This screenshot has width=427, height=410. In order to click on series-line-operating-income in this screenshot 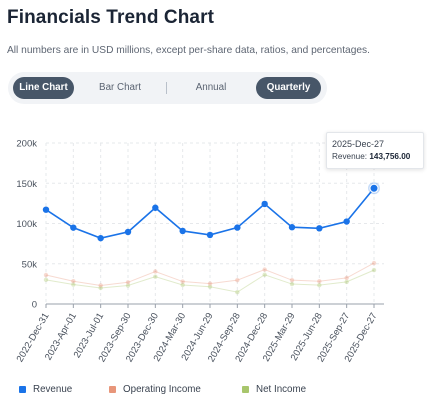, I will do `click(210, 274)`.